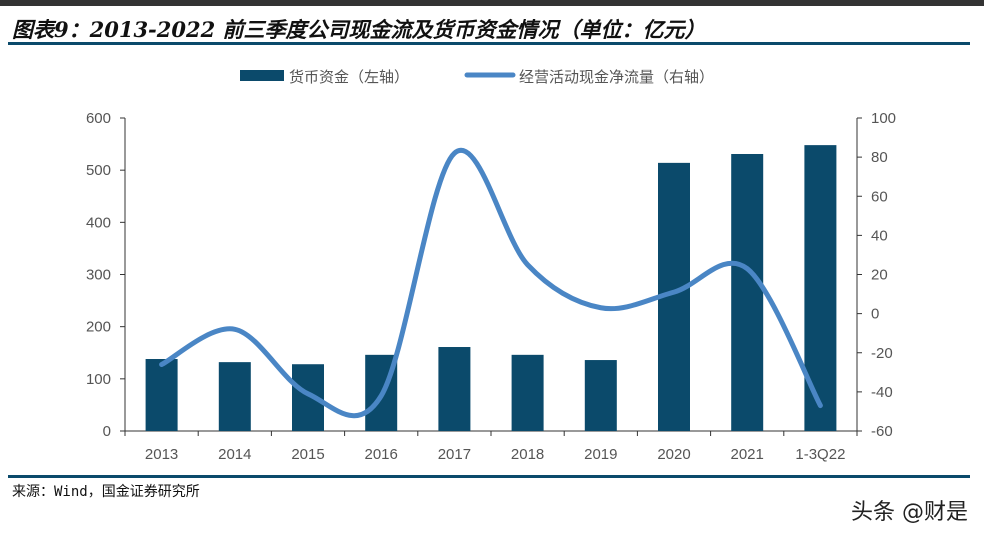  What do you see at coordinates (106, 492) in the screenshot?
I see `source-note: 来源：Wind，国金证券研究所` at bounding box center [106, 492].